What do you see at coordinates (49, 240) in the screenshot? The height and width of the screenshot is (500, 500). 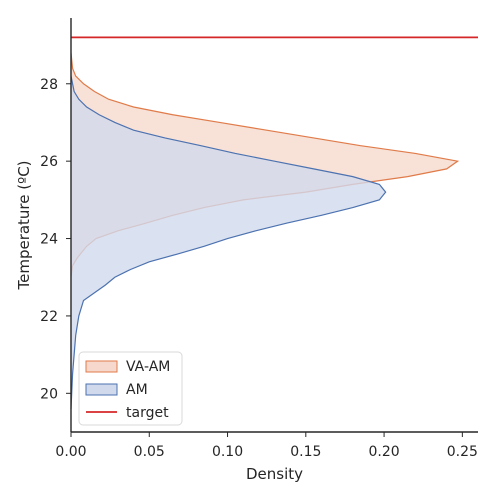 I see `y-tick-label: 24` at bounding box center [49, 240].